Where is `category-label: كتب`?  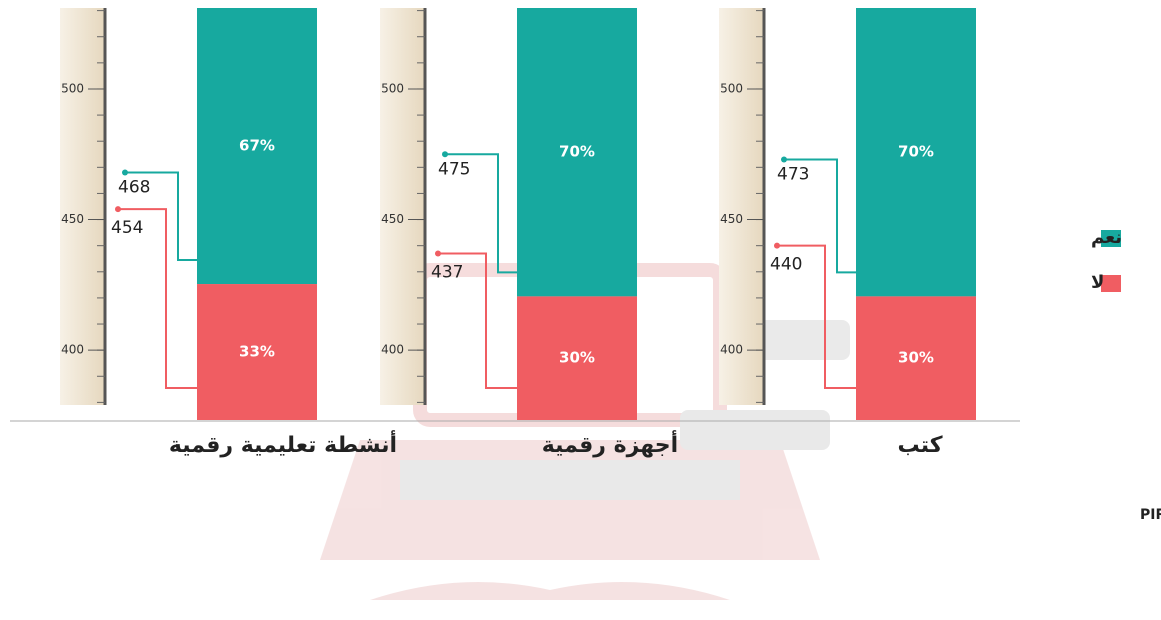 category-label: كتب is located at coordinates (919, 445).